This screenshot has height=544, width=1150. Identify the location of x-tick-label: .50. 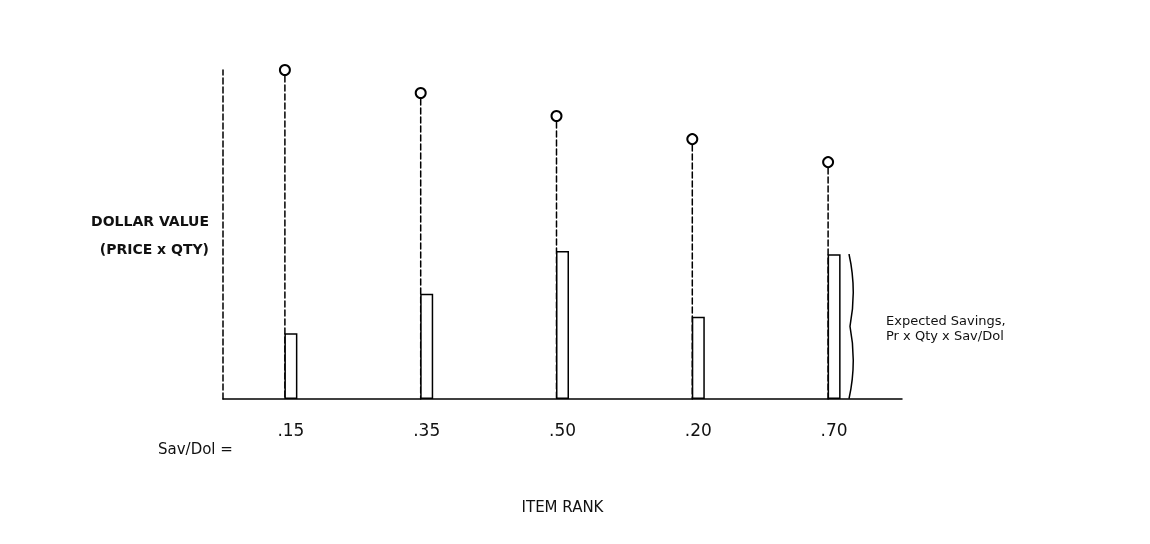
(562, 429).